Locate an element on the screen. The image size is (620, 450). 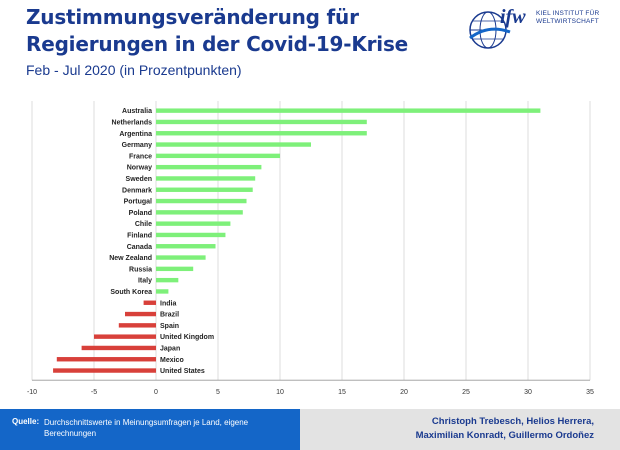
x-tick-label: 15 is located at coordinates (342, 392).